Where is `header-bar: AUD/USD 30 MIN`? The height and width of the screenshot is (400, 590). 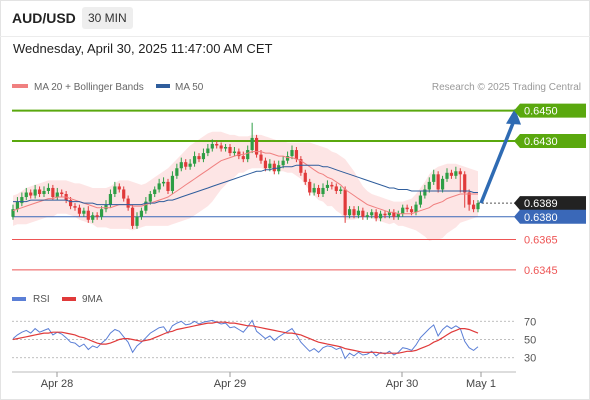
header-bar: AUD/USD 30 MIN is located at coordinates (295, 18).